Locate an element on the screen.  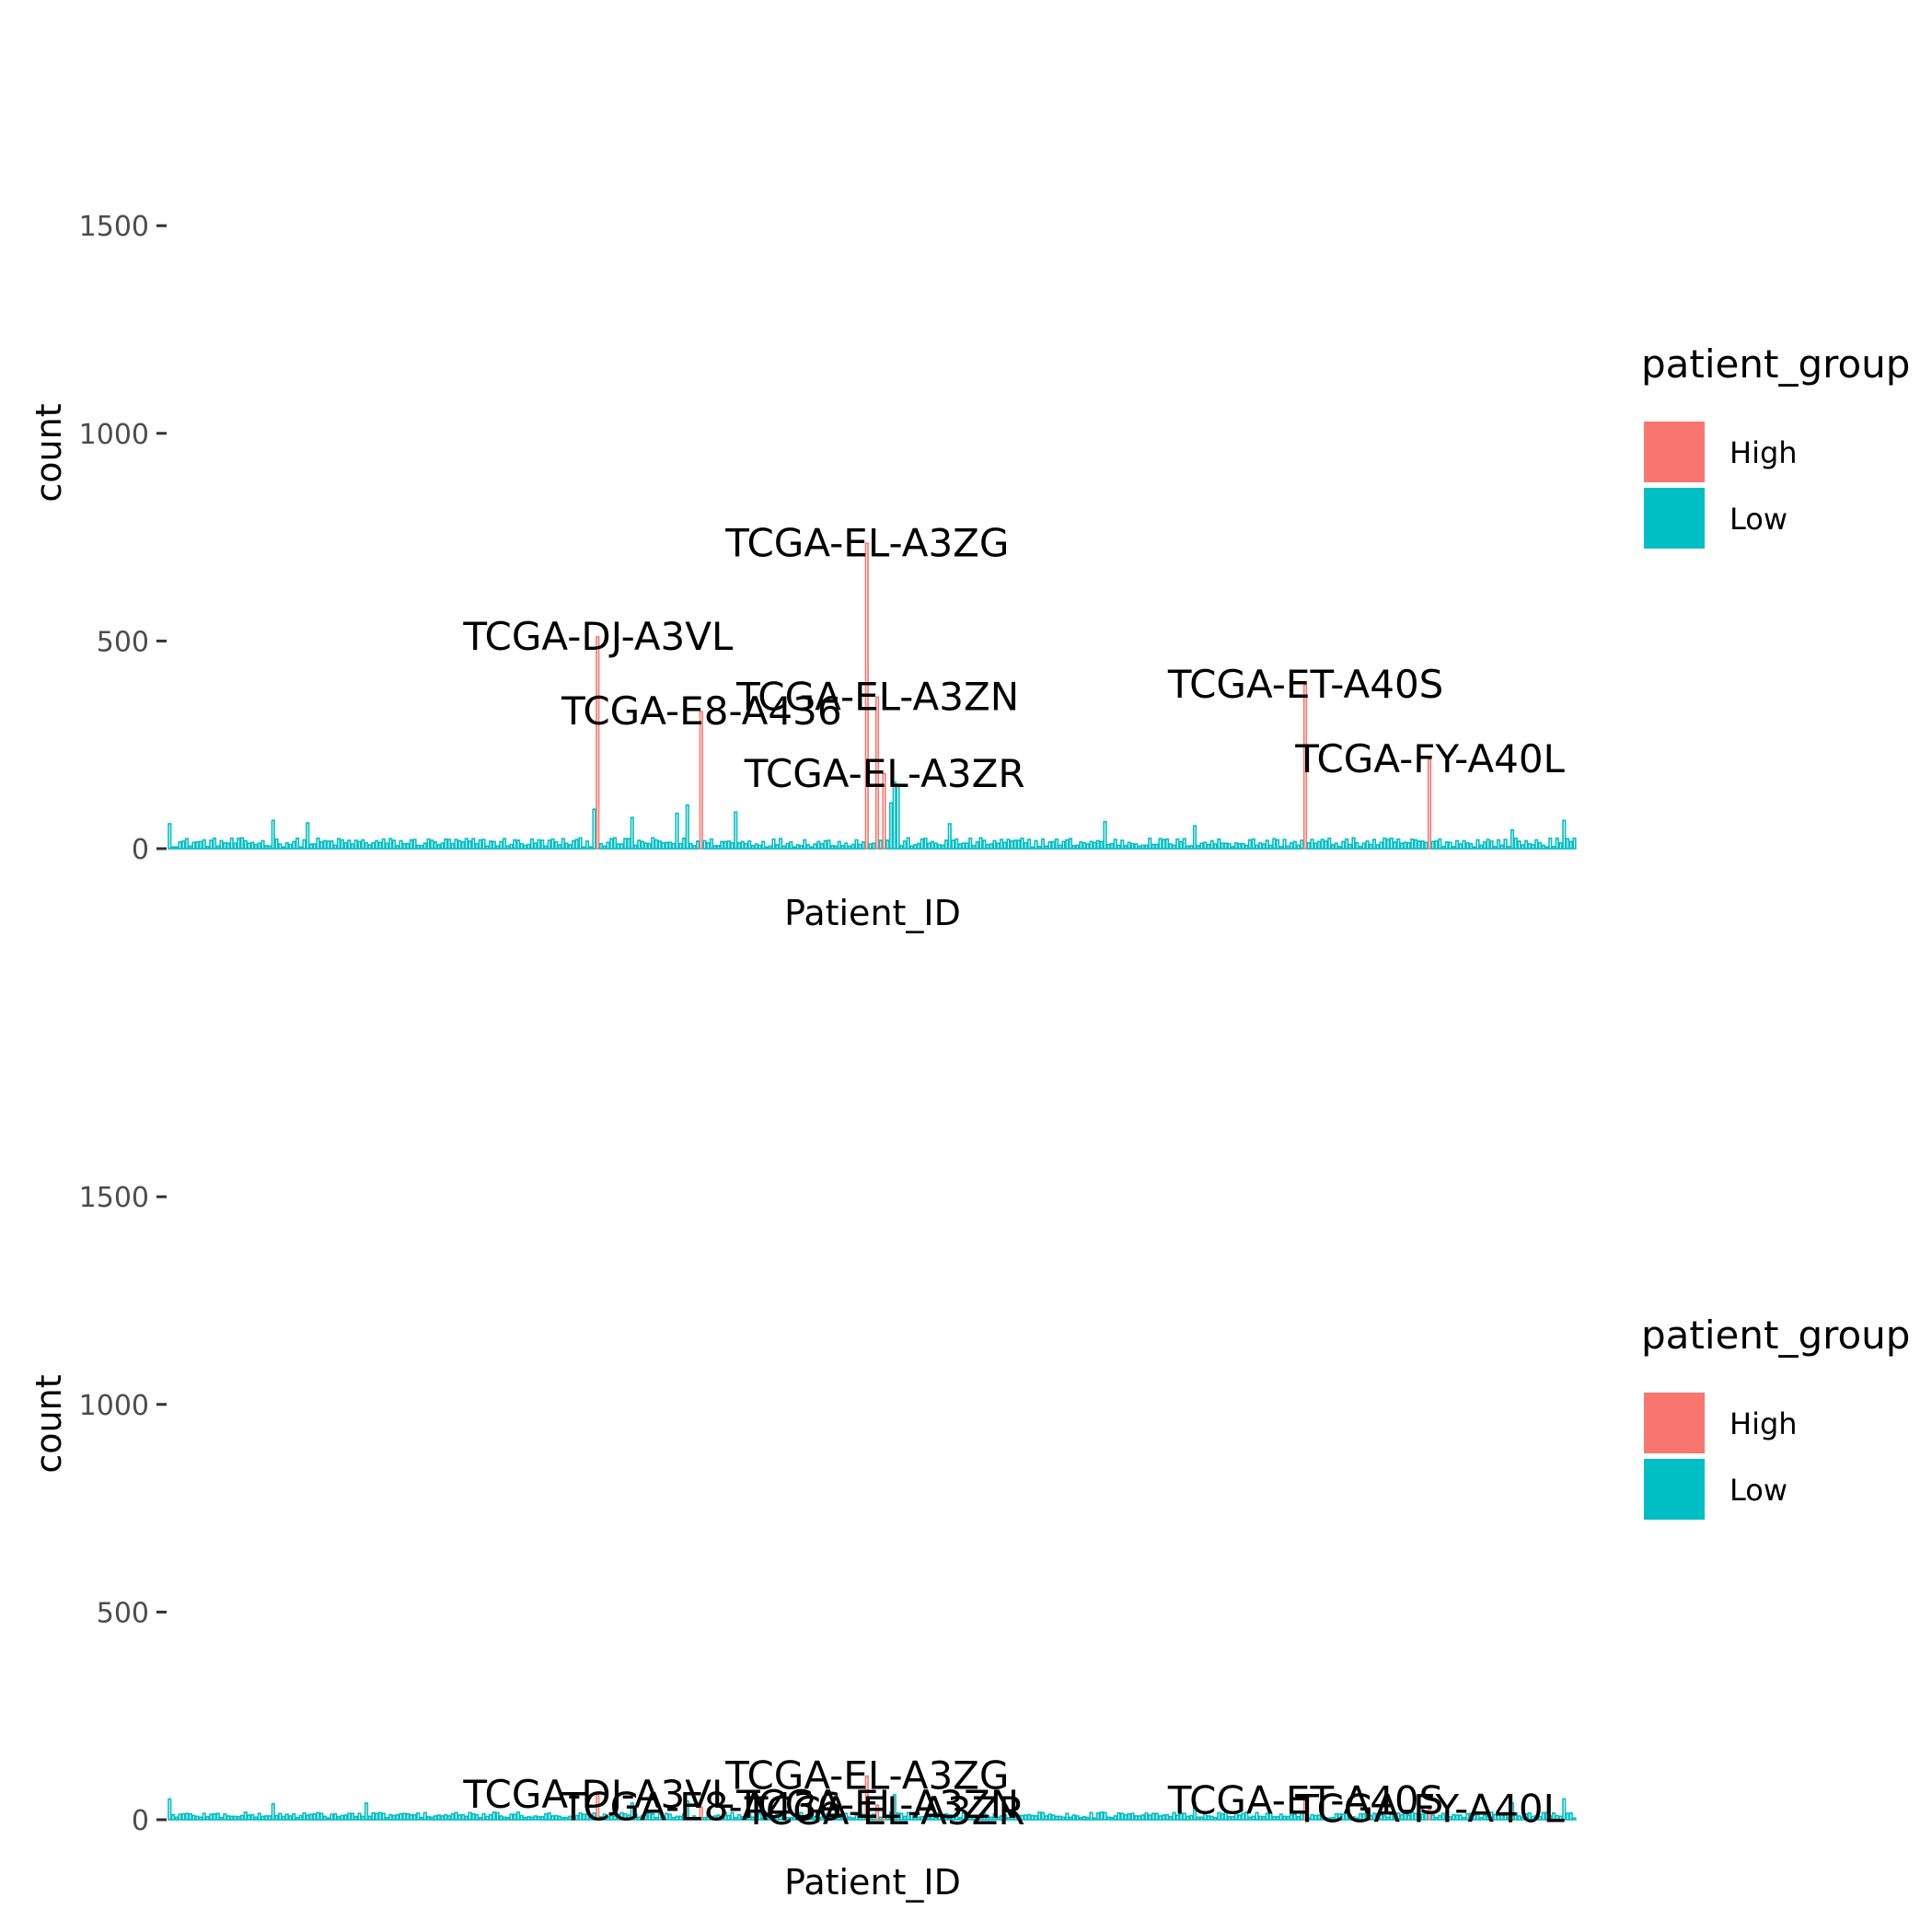
bar-data-label: TCGA-FY-A40L is located at coordinates (1430, 758).